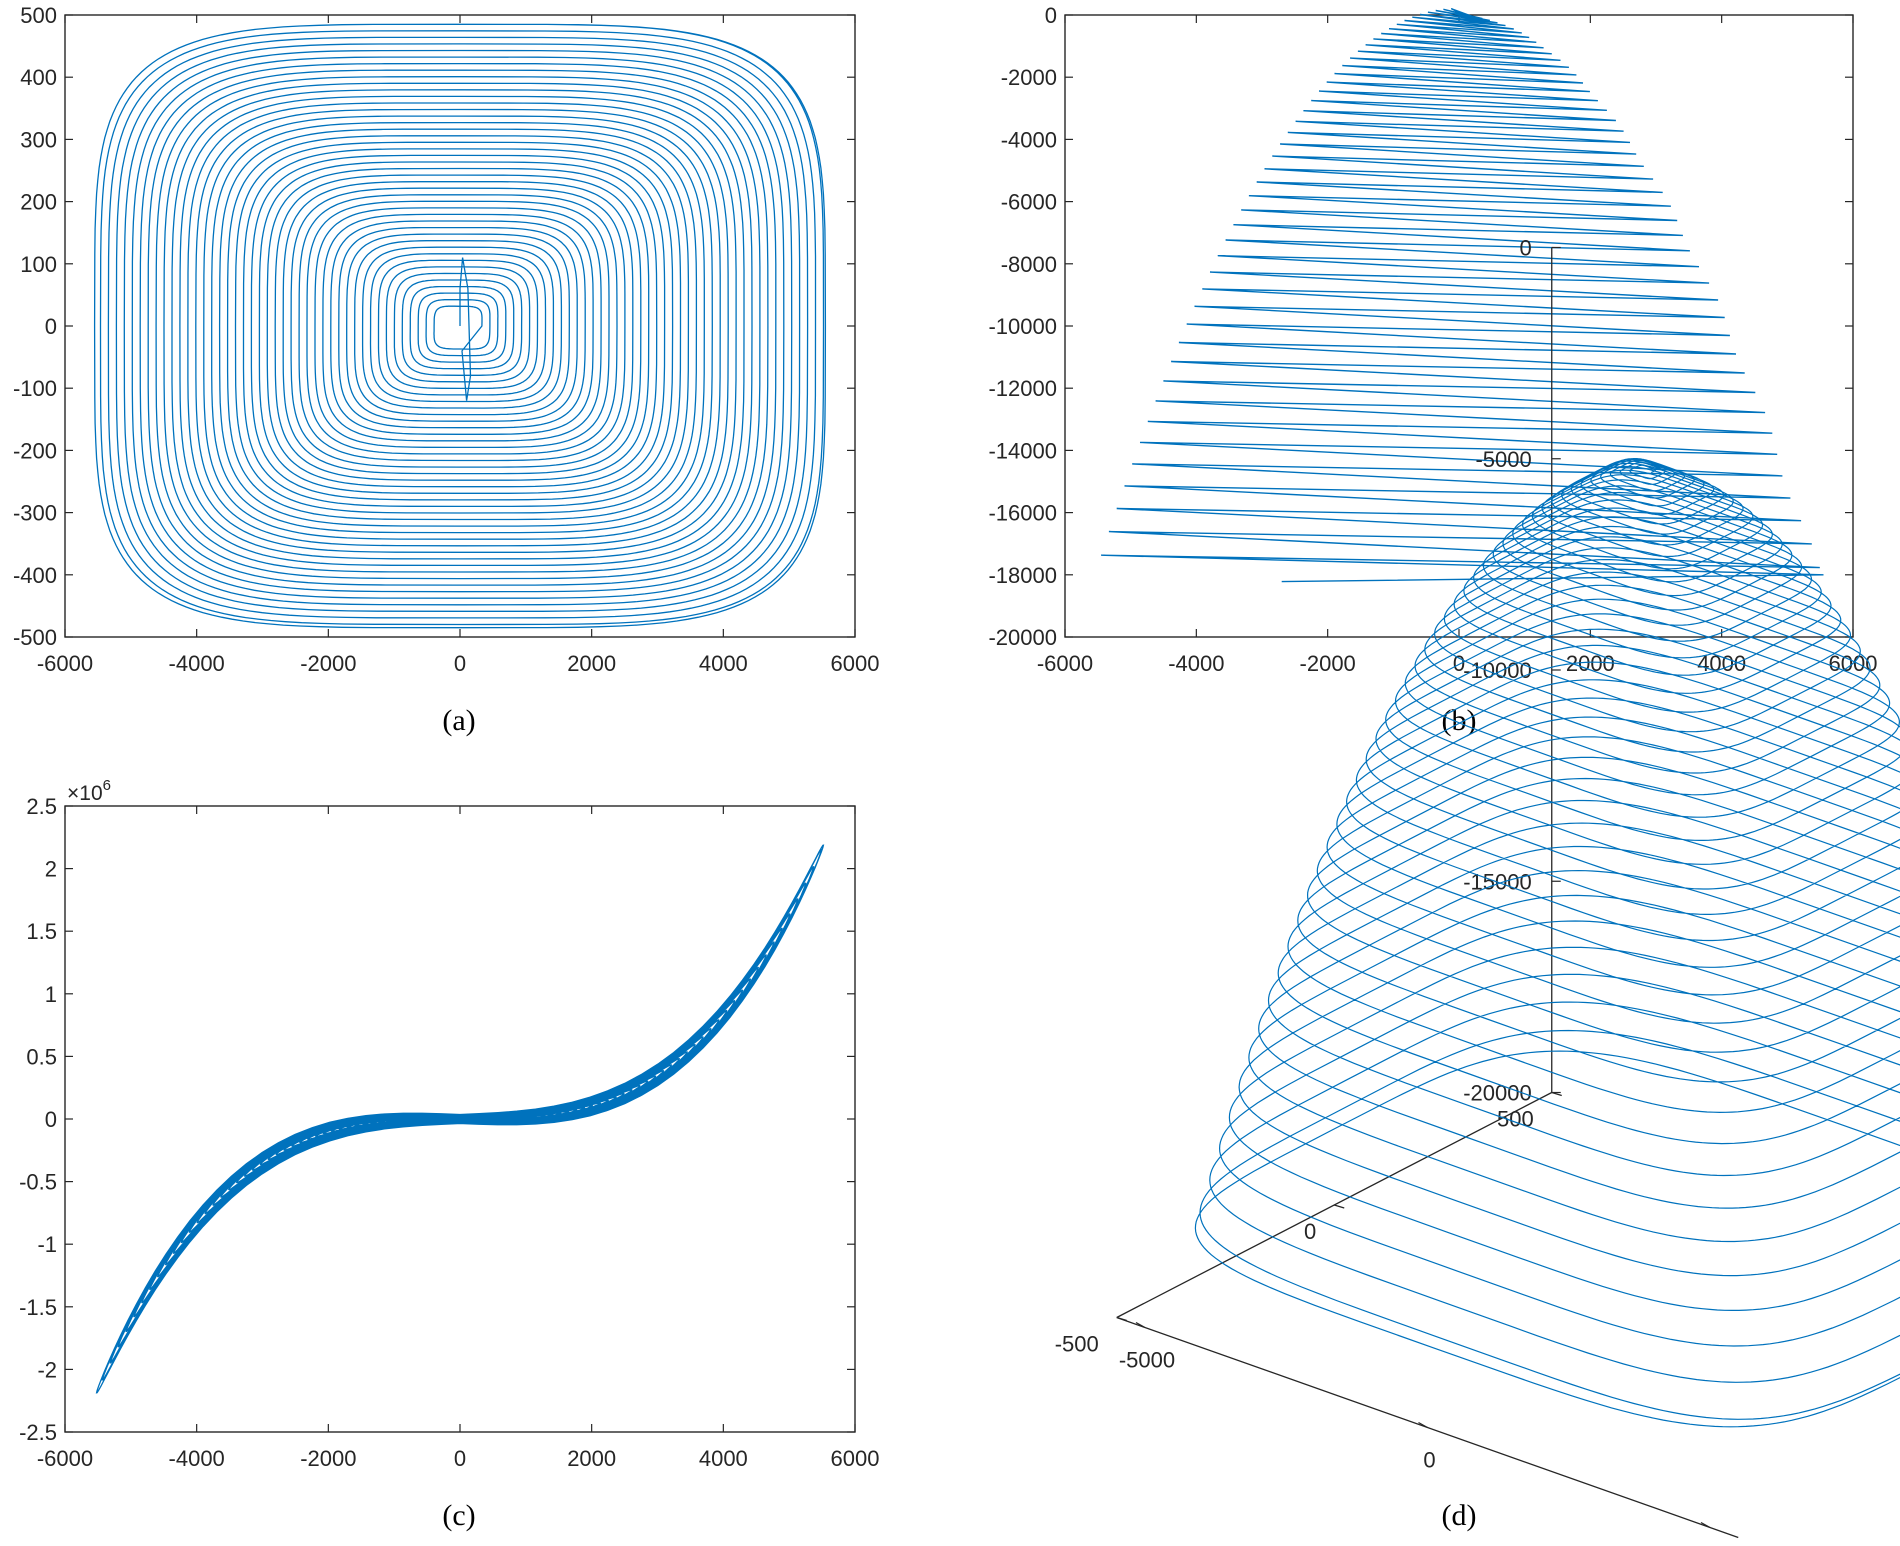  Describe the element at coordinates (1077, 1344) in the screenshot. I see `chart-d-ytick-label: -500` at that location.